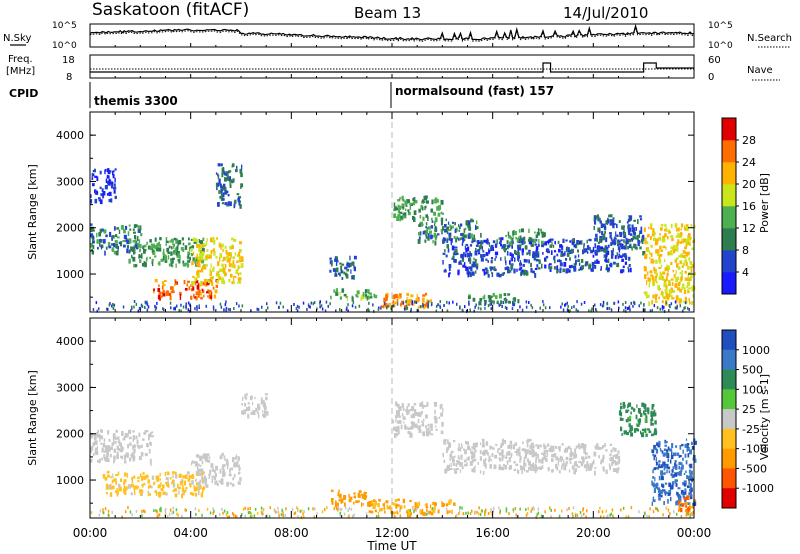  I want to click on time-tick-label: 00:00, so click(694, 533).